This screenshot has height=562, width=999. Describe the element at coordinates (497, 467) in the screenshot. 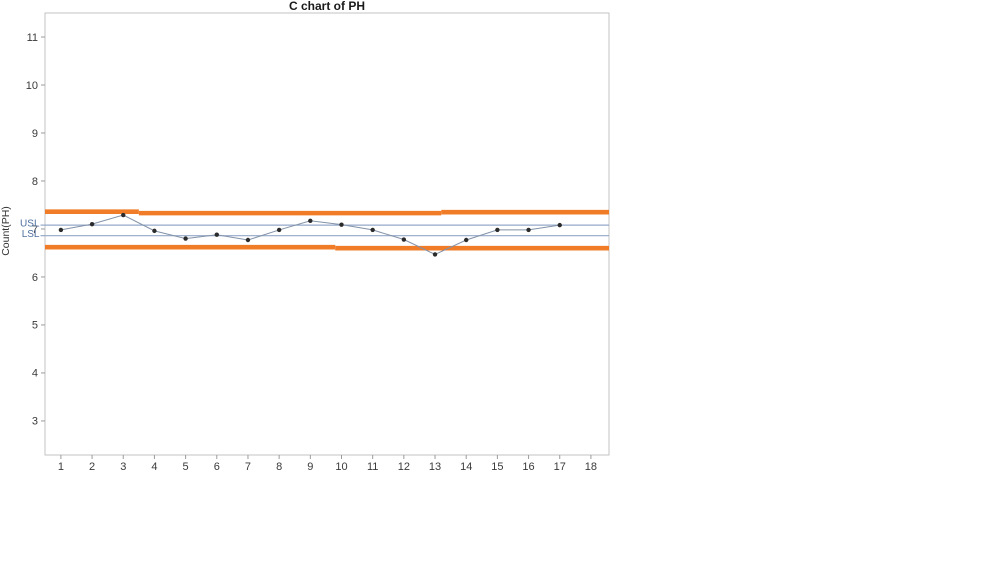

I see `x-tick-label: 15` at that location.